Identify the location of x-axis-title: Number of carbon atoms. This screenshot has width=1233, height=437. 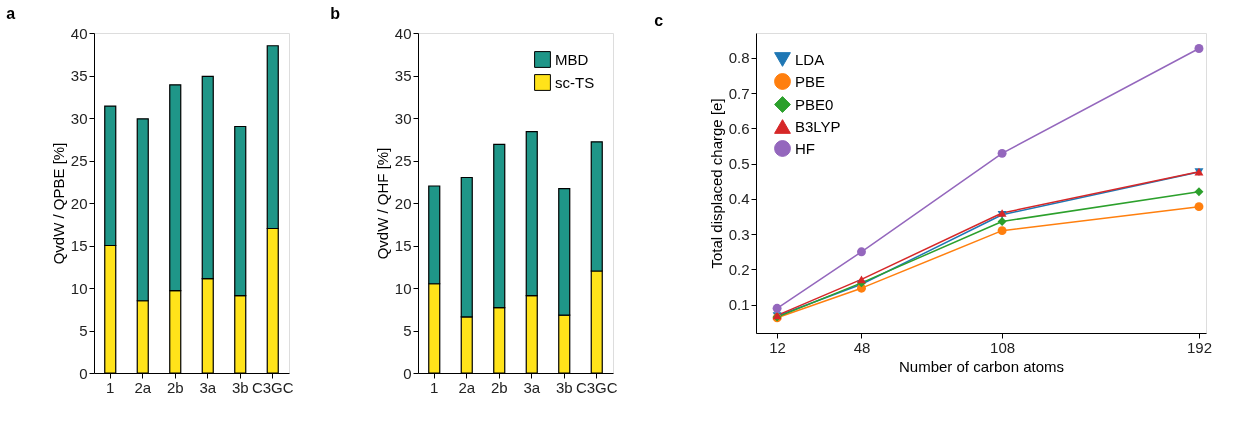
(981, 366).